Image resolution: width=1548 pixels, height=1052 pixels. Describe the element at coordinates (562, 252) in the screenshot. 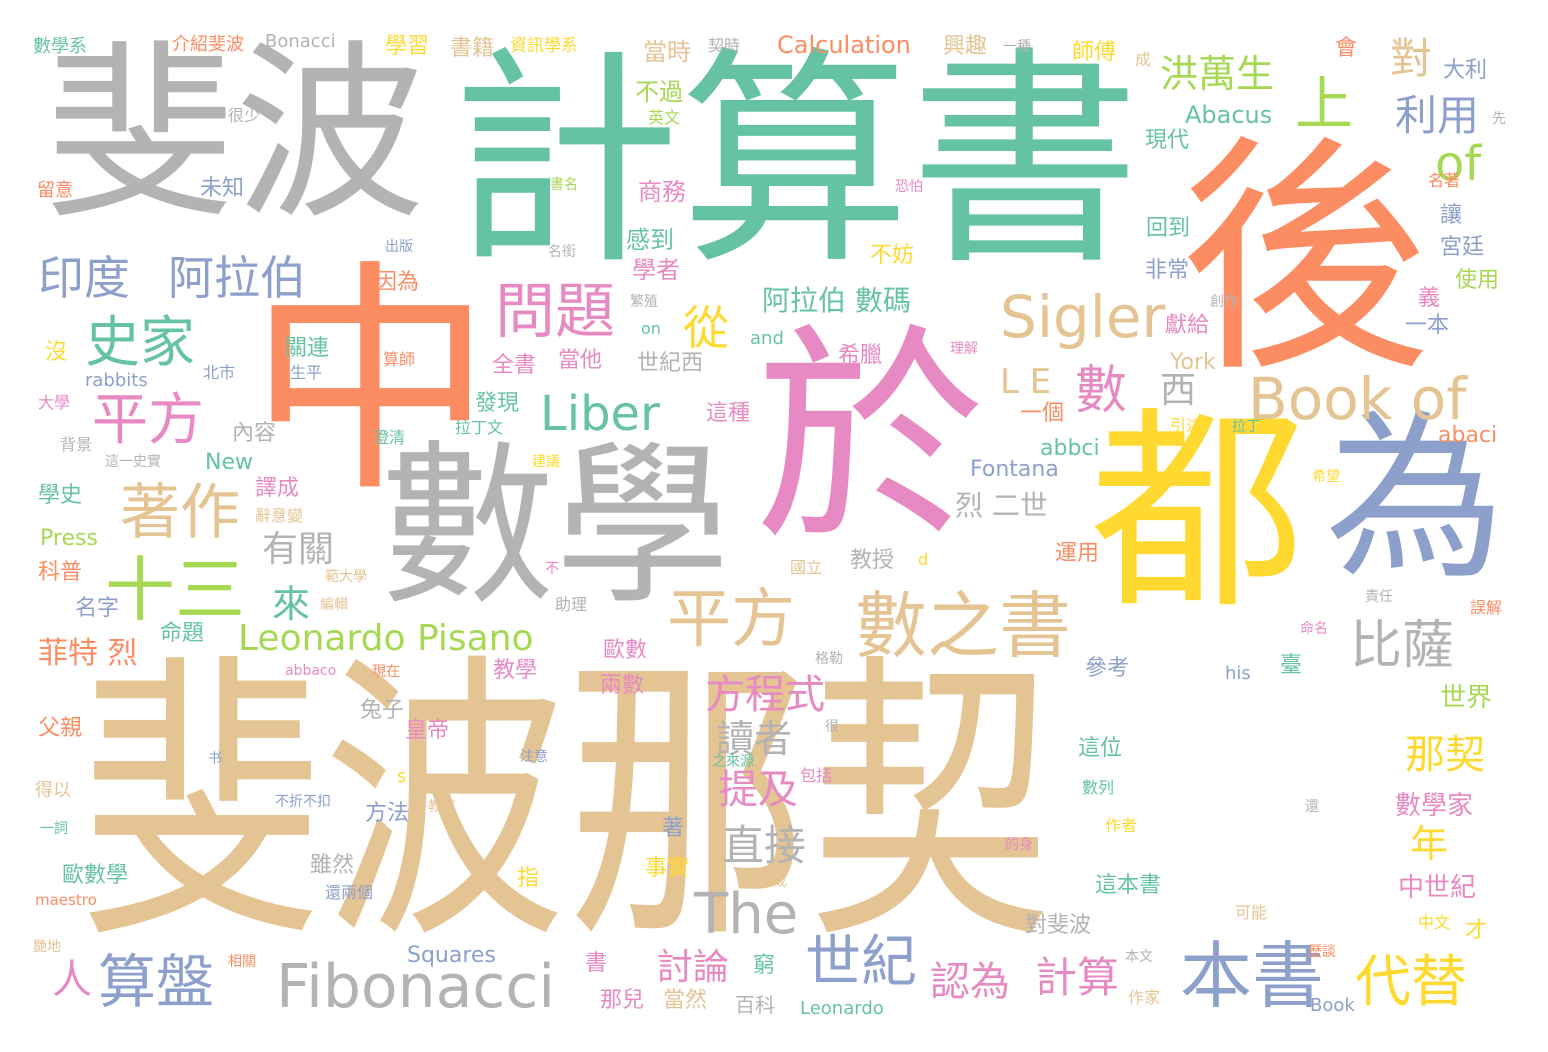

I see `cloud-word: 名銜` at that location.